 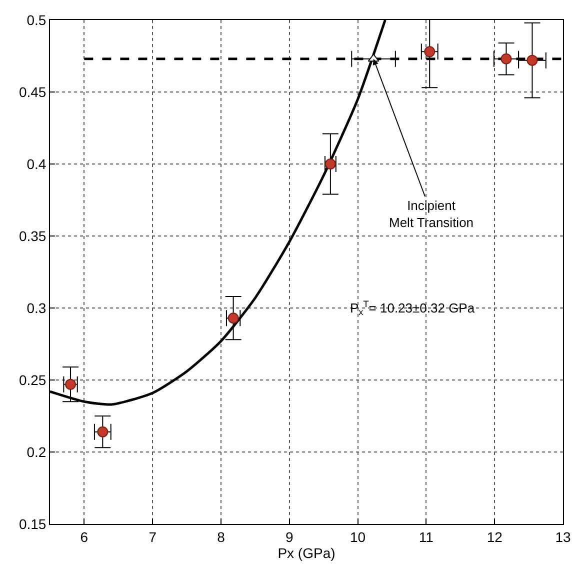 I want to click on x-tick-label: 7, so click(x=152, y=536).